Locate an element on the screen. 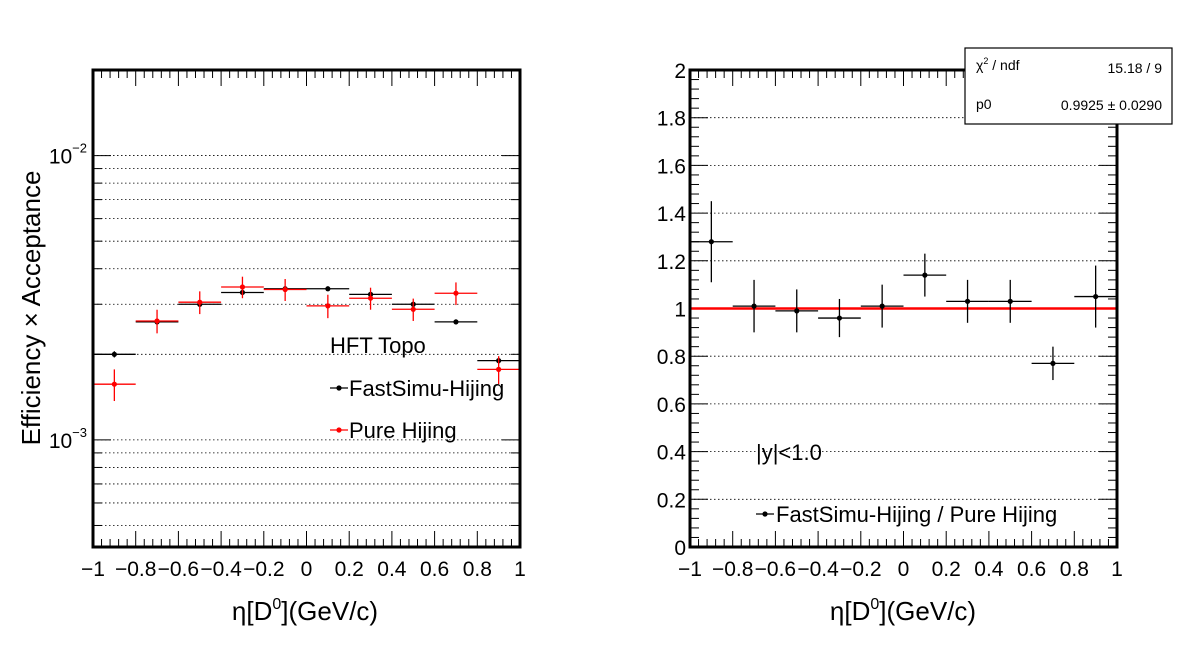 Image resolution: width=1196 pixels, height=648 pixels. rapidity-annotation: |y|<1.0 is located at coordinates (789, 452).